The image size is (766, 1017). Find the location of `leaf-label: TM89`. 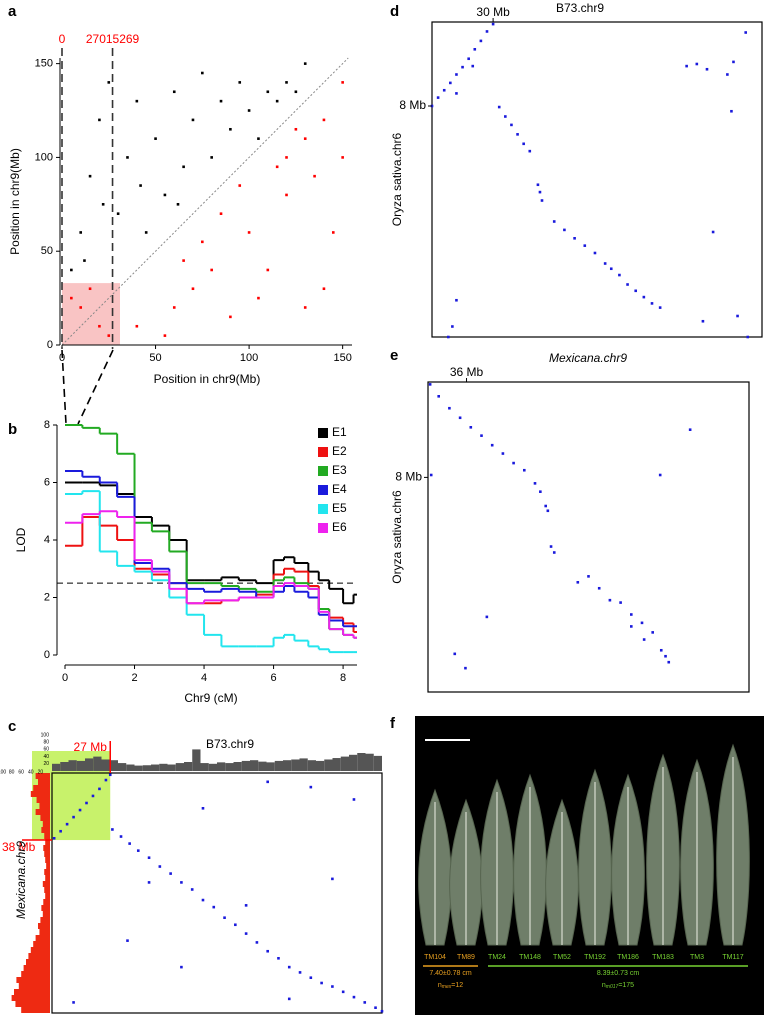

leaf-label: TM89 is located at coordinates (466, 957).